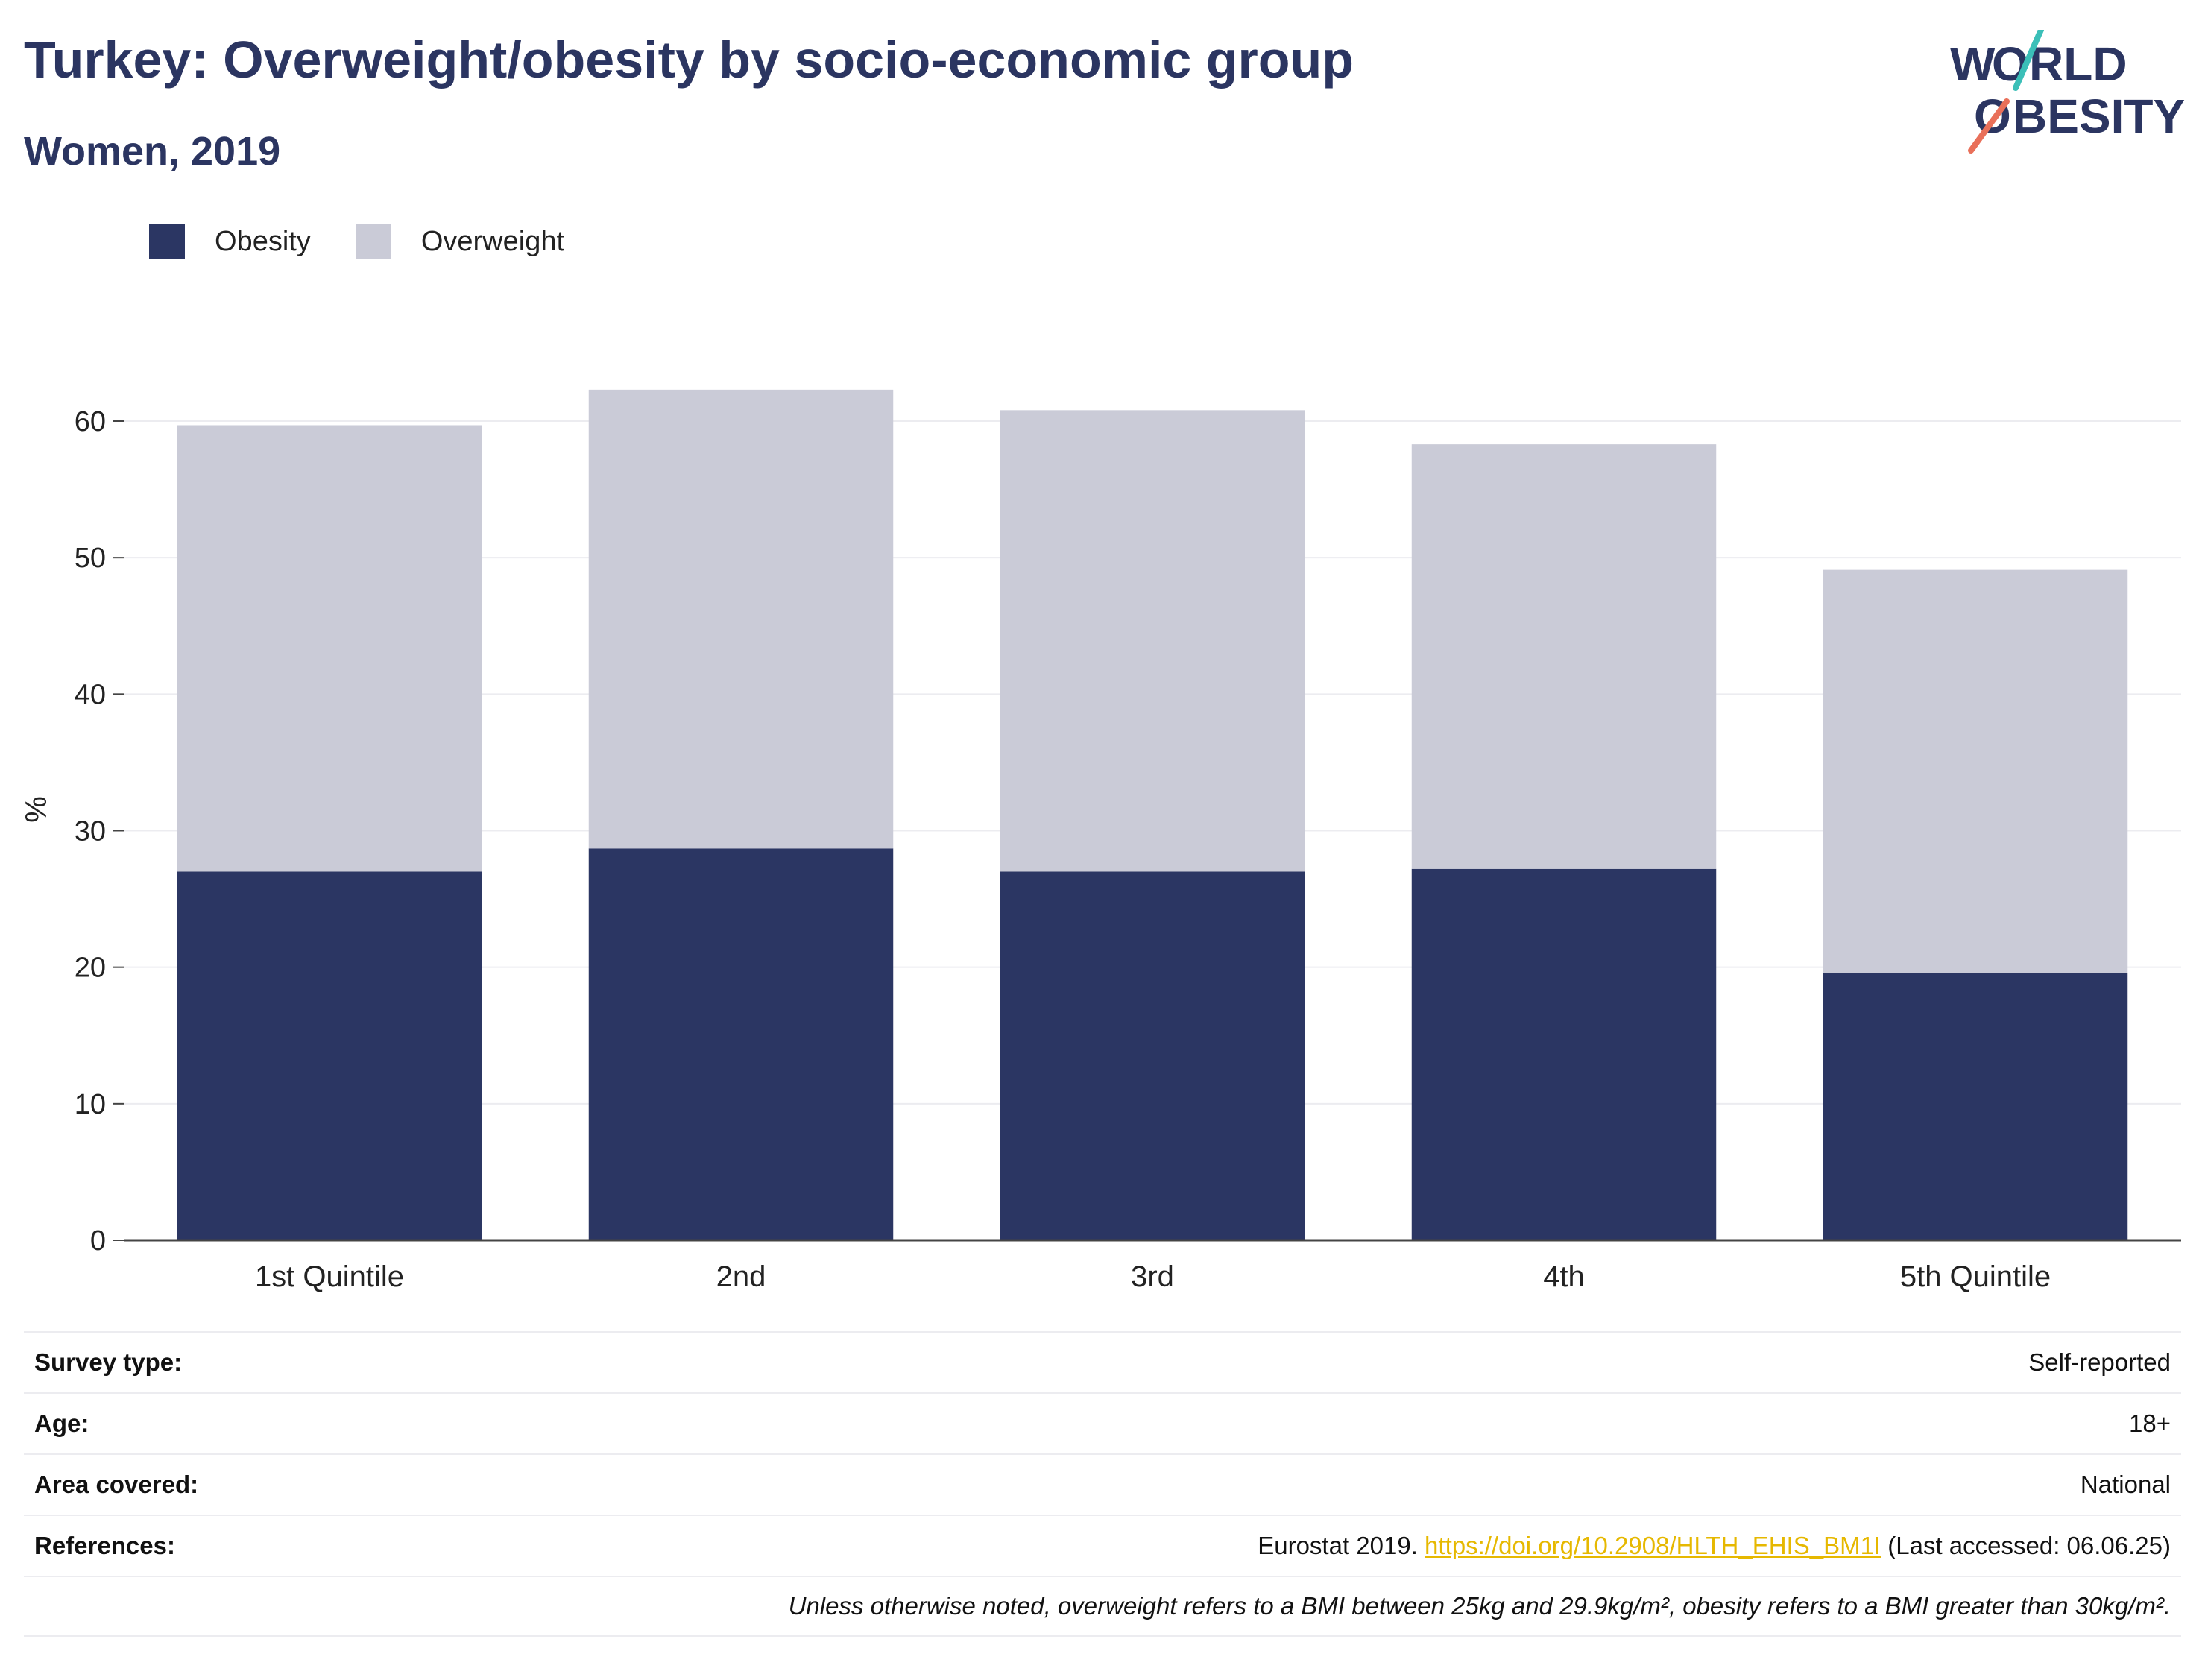 This screenshot has width=2205, height=1680. Describe the element at coordinates (90, 422) in the screenshot. I see `y-tick-label-60: 60` at that location.